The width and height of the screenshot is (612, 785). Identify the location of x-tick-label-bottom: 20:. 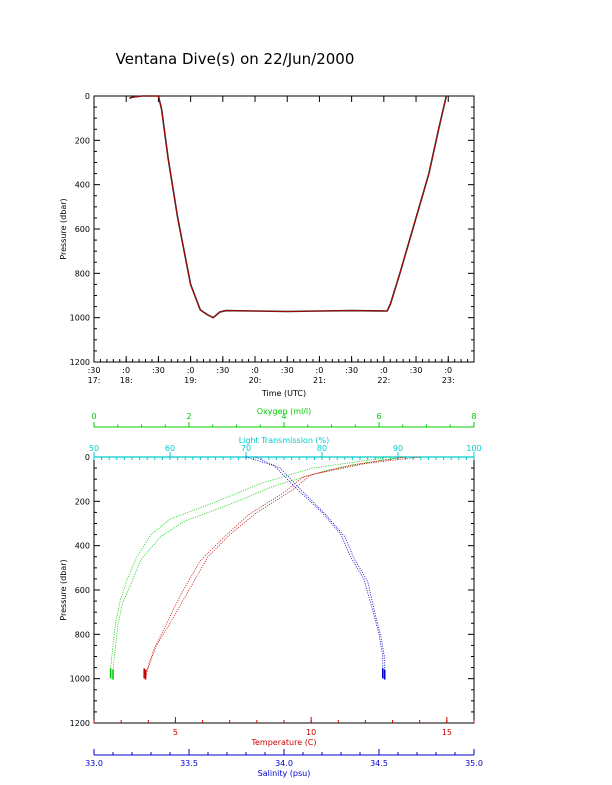
(255, 380).